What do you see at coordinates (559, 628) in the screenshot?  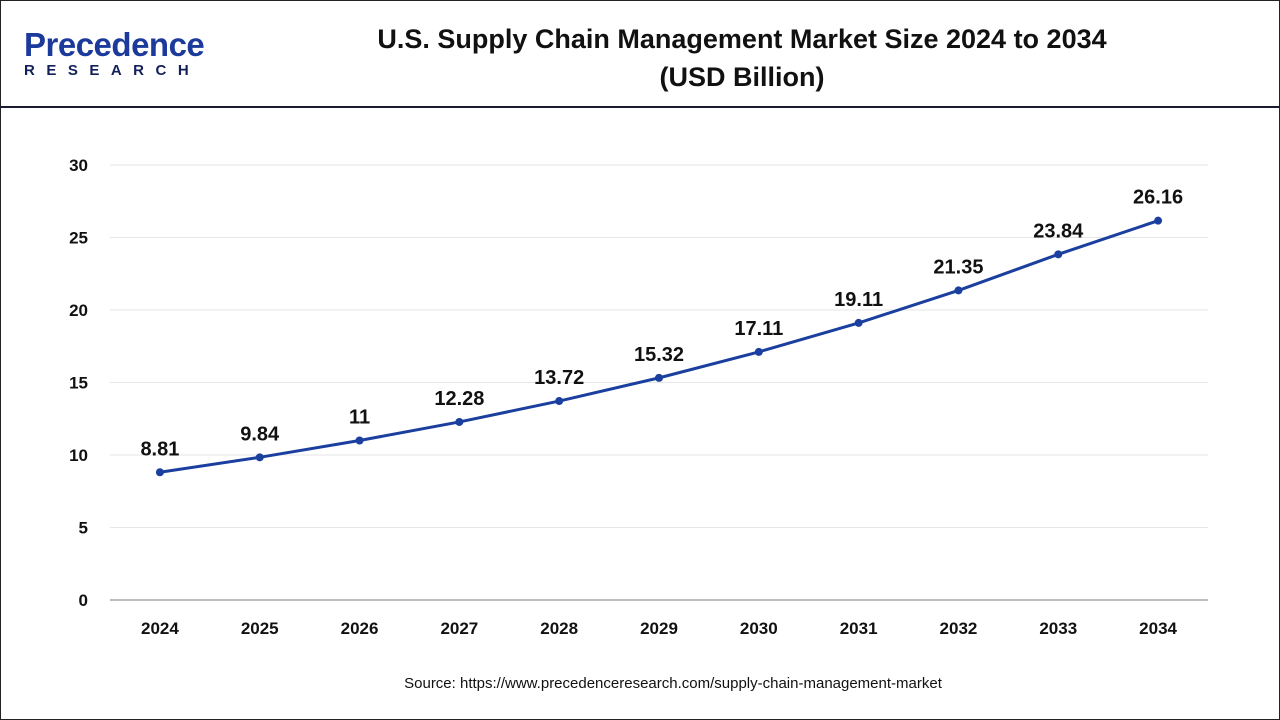 I see `x-tick-label: 2028` at bounding box center [559, 628].